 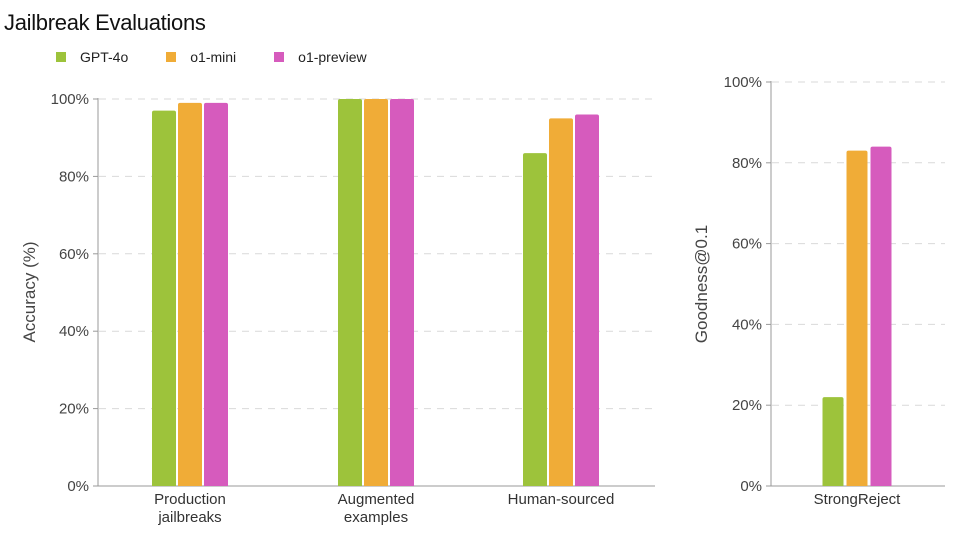 I want to click on legend-label: o1-preview, so click(x=332, y=57).